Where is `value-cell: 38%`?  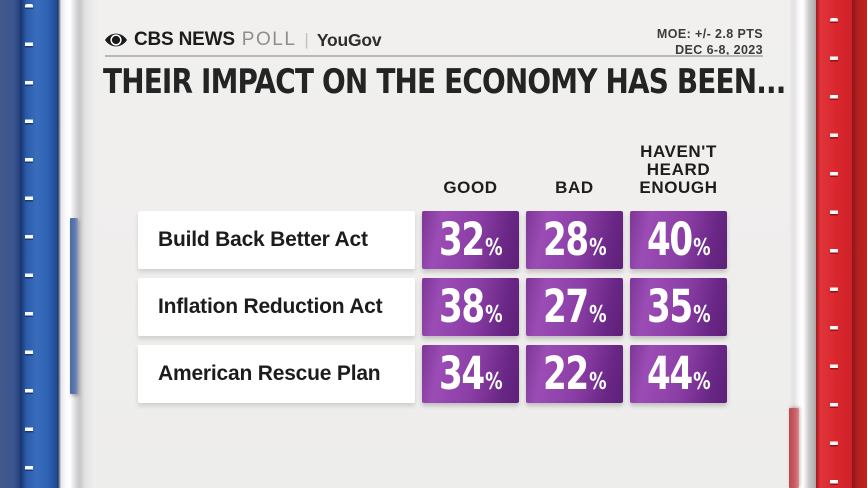
value-cell: 38% is located at coordinates (470, 307).